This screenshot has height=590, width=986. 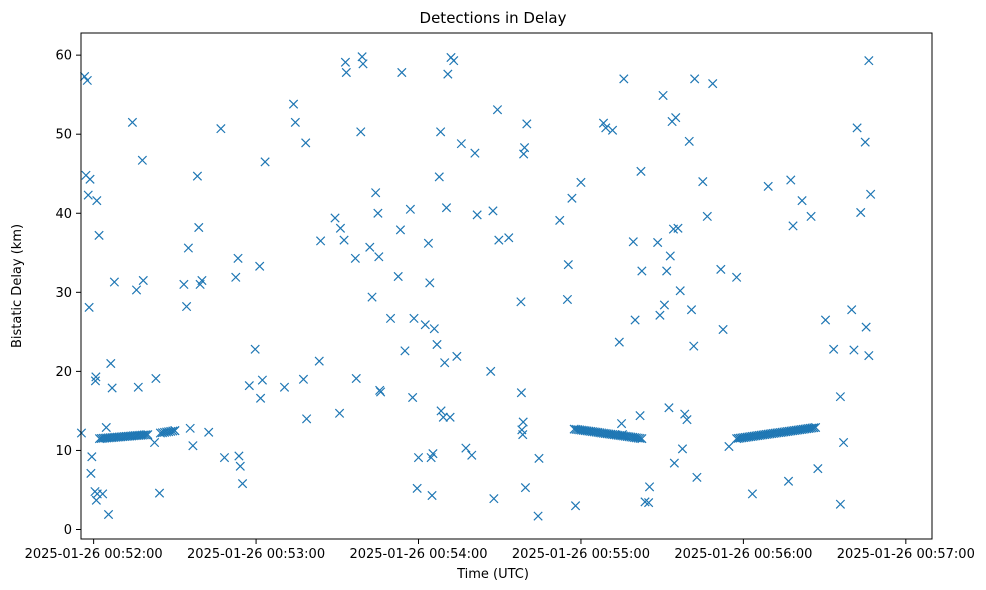 What do you see at coordinates (63, 135) in the screenshot?
I see `y-tick-label-5: 50` at bounding box center [63, 135].